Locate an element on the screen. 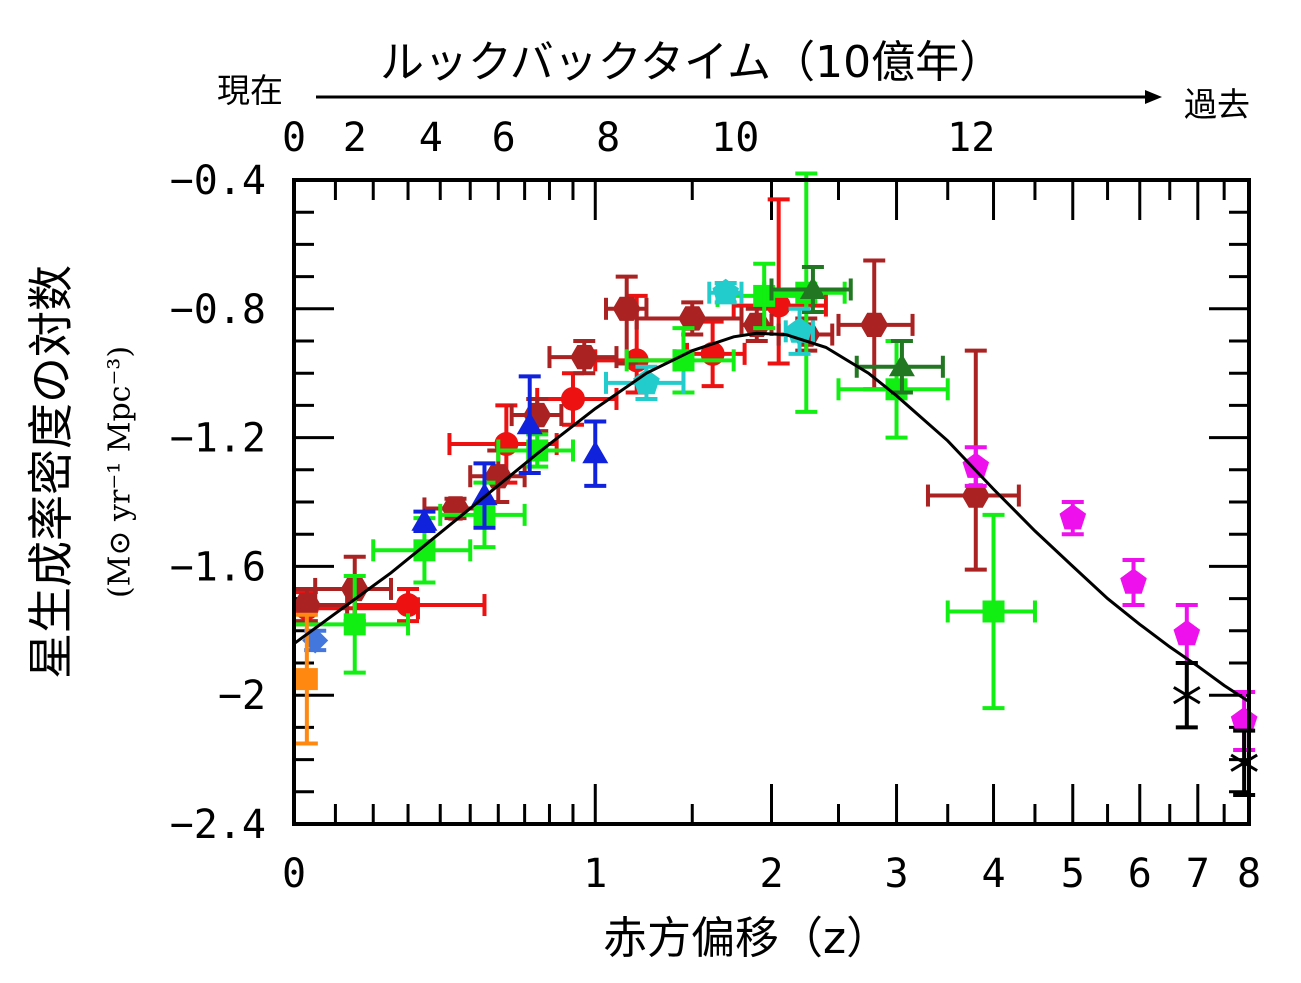 This screenshot has width=1301, height=983. x-tick-label: 2 is located at coordinates (771, 874).